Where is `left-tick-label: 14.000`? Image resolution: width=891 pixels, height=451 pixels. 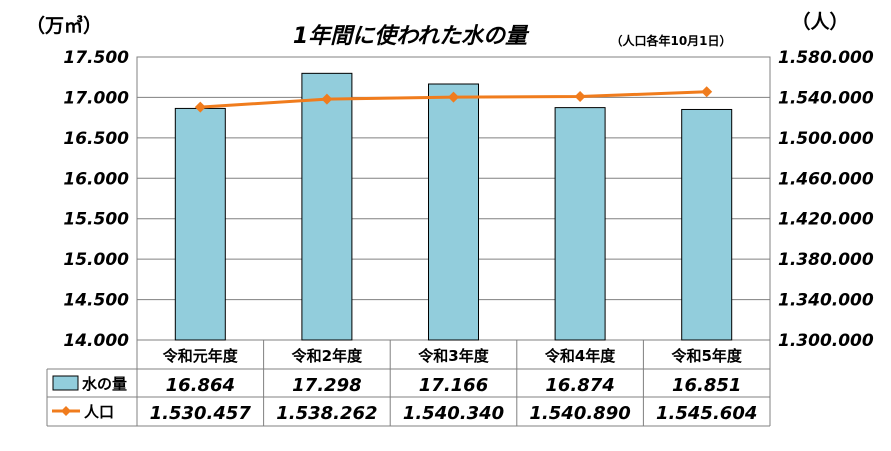
left-tick-label: 14.000 is located at coordinates (96, 341).